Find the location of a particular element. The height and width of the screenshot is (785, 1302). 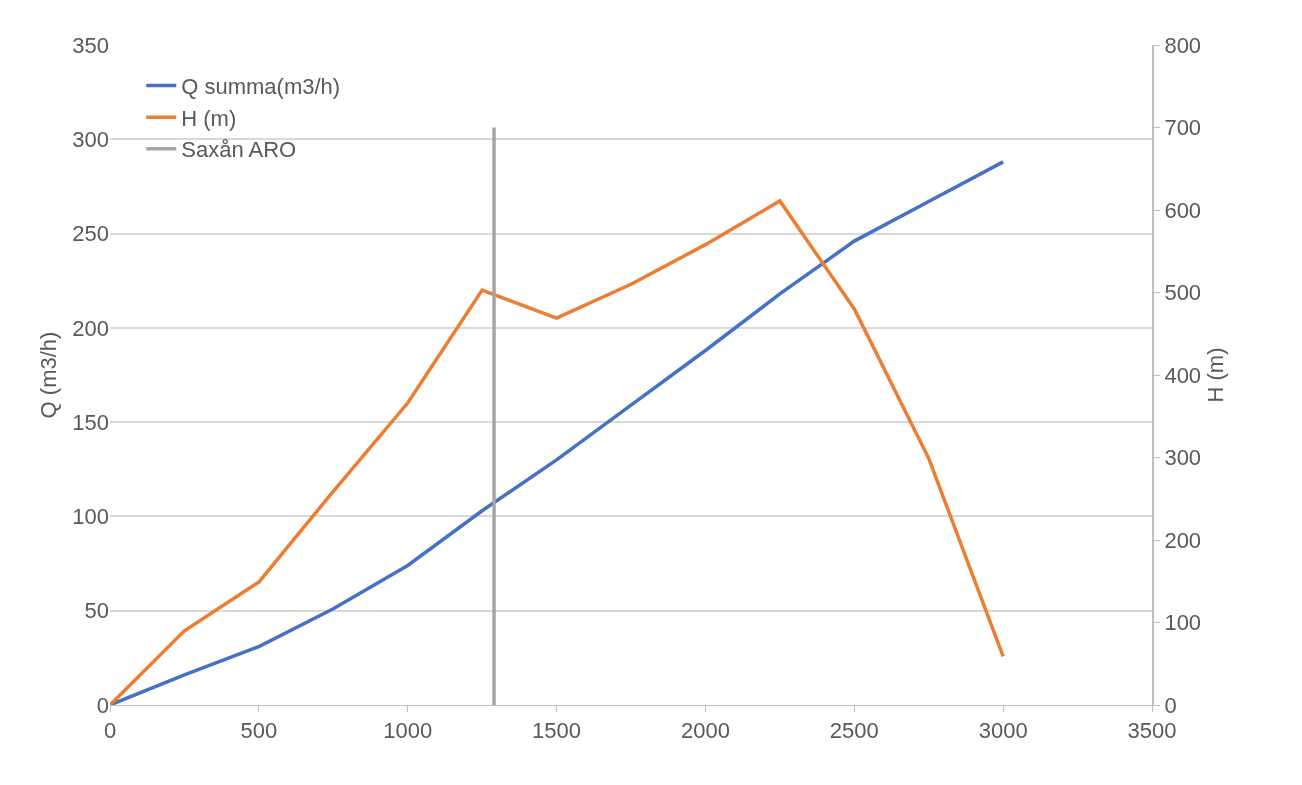

y2-tick-label: 100 is located at coordinates (1183, 623).